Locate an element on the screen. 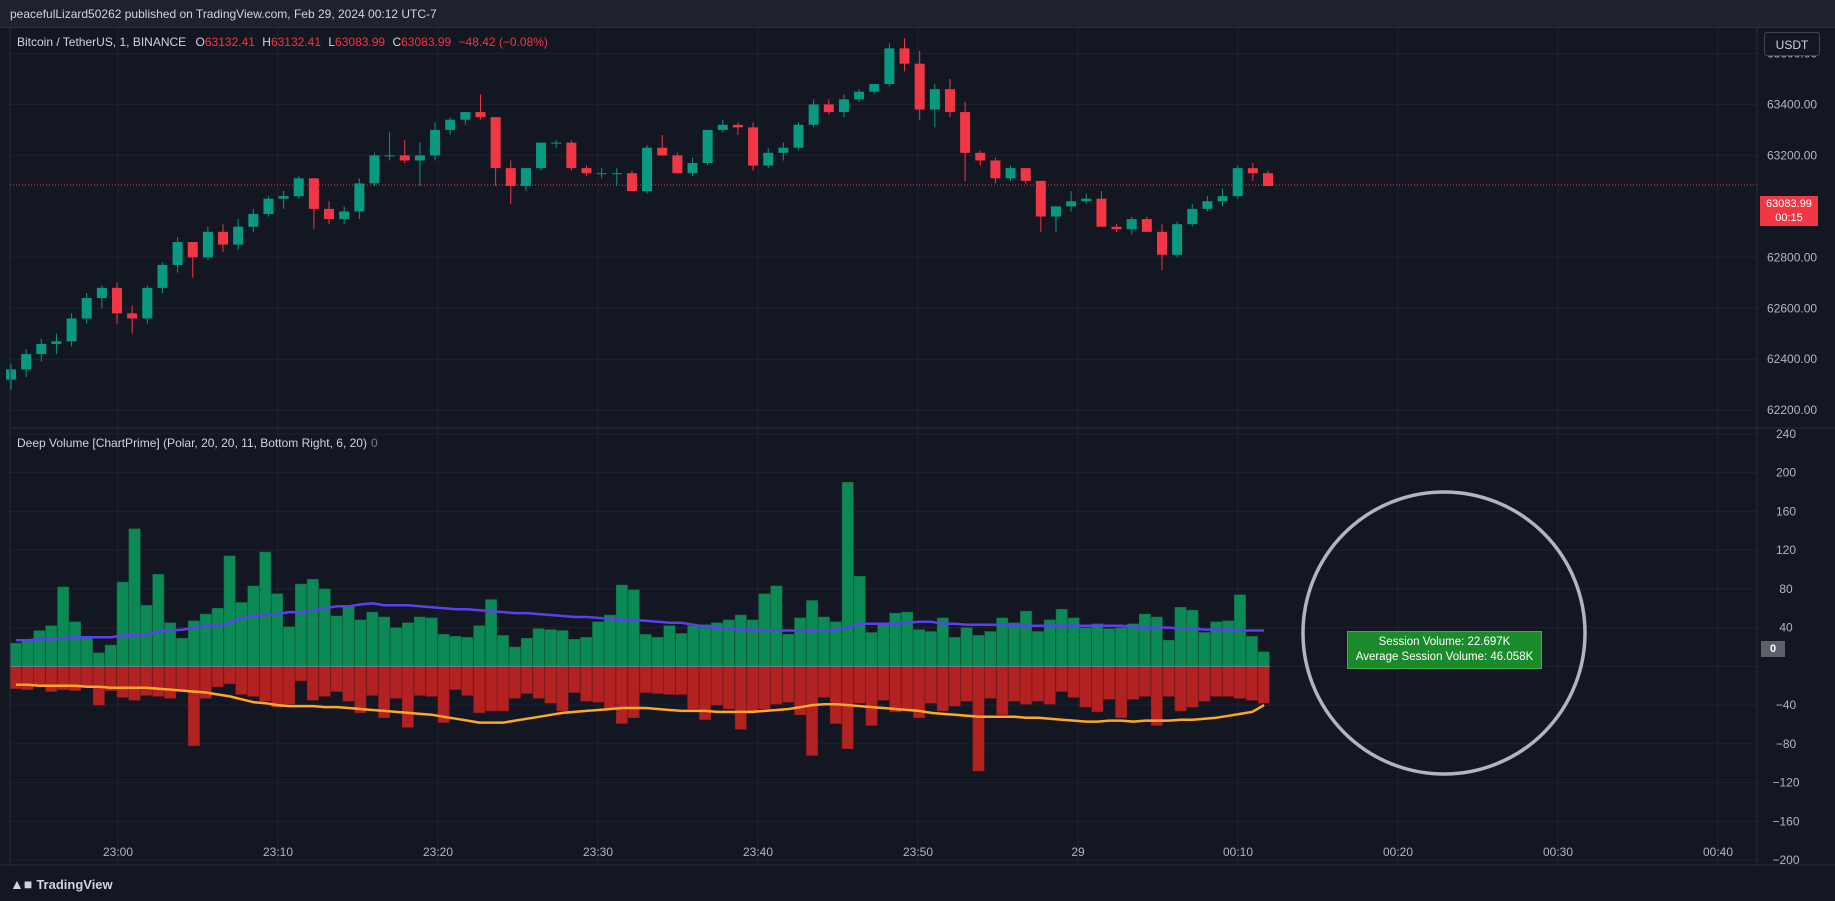 Image resolution: width=1835 pixels, height=901 pixels. time-tick-label: 23:30 is located at coordinates (598, 852).